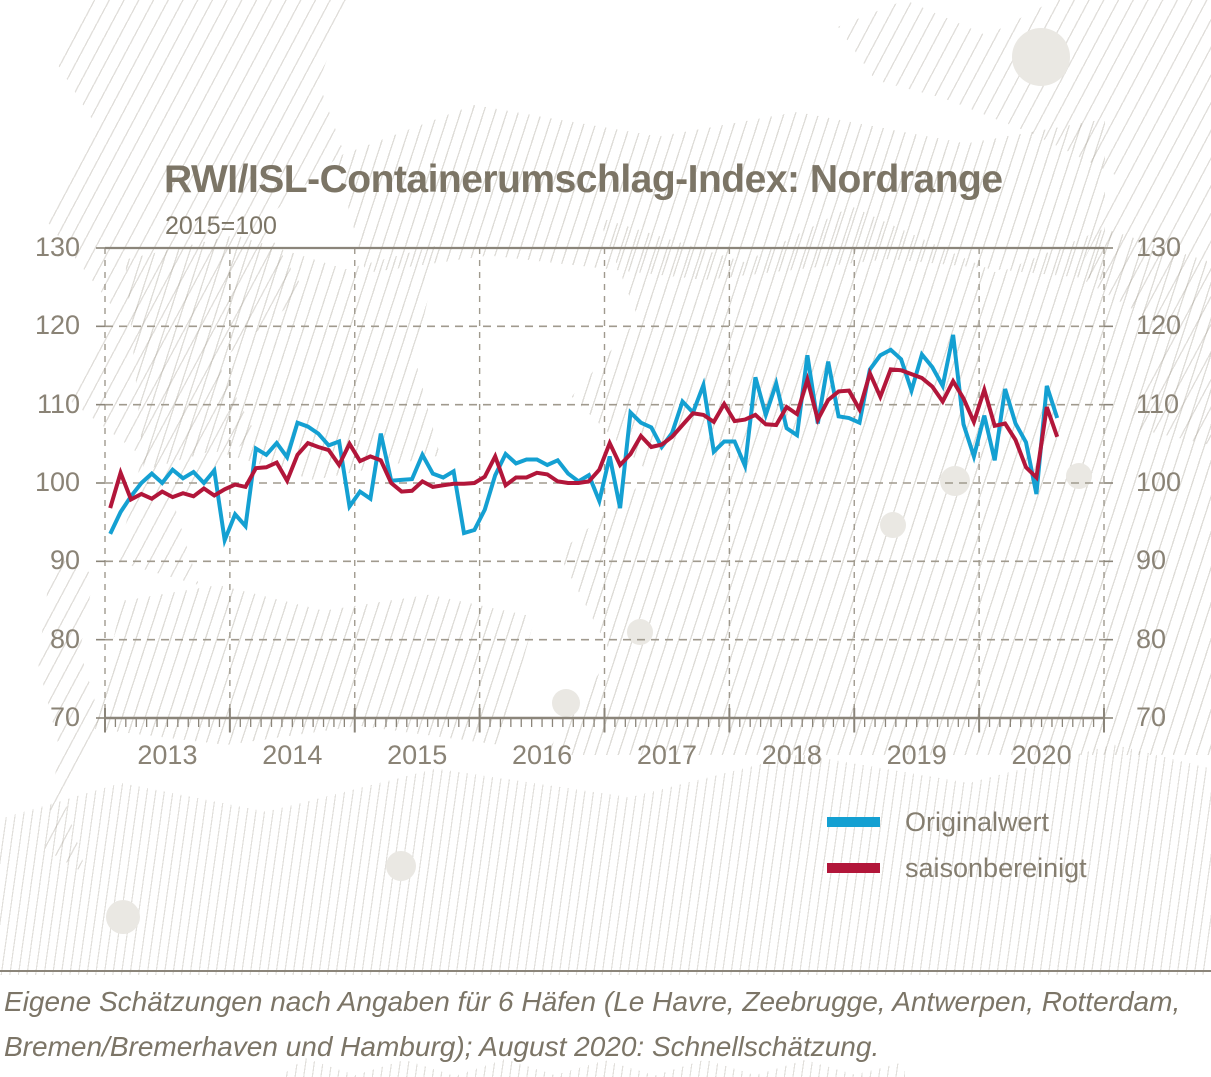 Image resolution: width=1211 pixels, height=1077 pixels. What do you see at coordinates (417, 755) in the screenshot?
I see `x-axis-label-2015: 2015` at bounding box center [417, 755].